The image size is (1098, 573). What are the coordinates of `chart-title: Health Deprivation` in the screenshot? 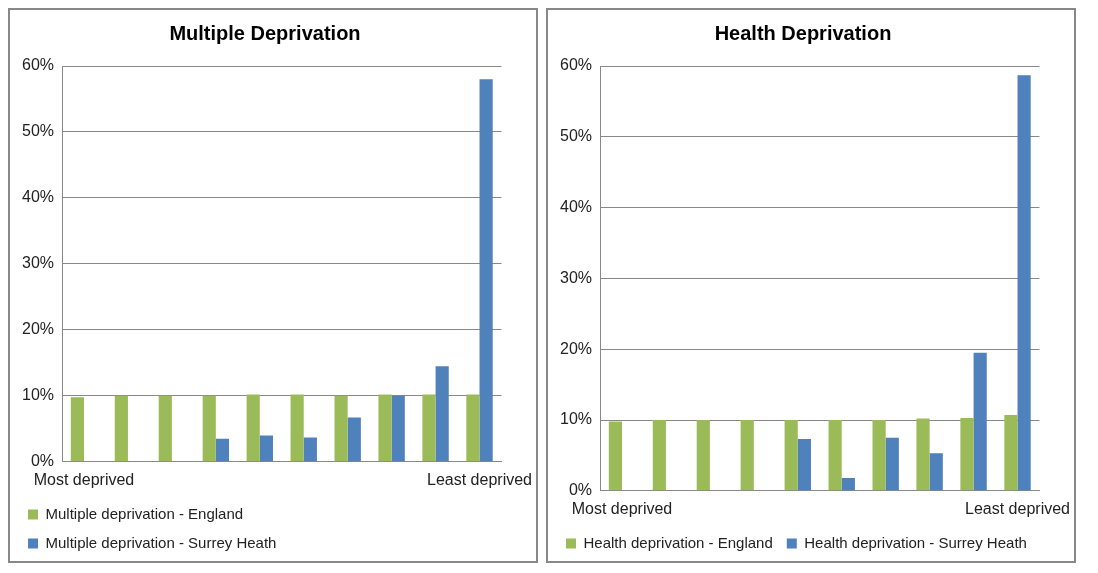 It's located at (803, 32).